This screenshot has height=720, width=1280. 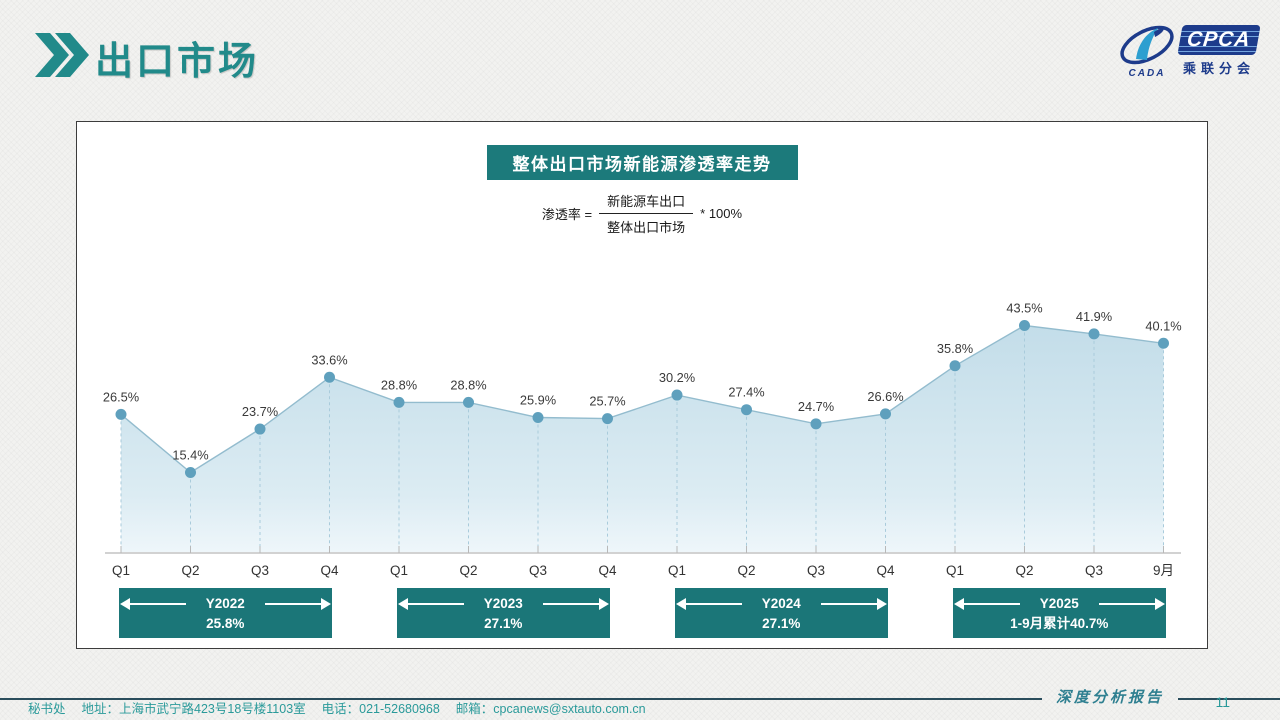 What do you see at coordinates (646, 202) in the screenshot?
I see `formula-numerator: 新能源车出口` at bounding box center [646, 202].